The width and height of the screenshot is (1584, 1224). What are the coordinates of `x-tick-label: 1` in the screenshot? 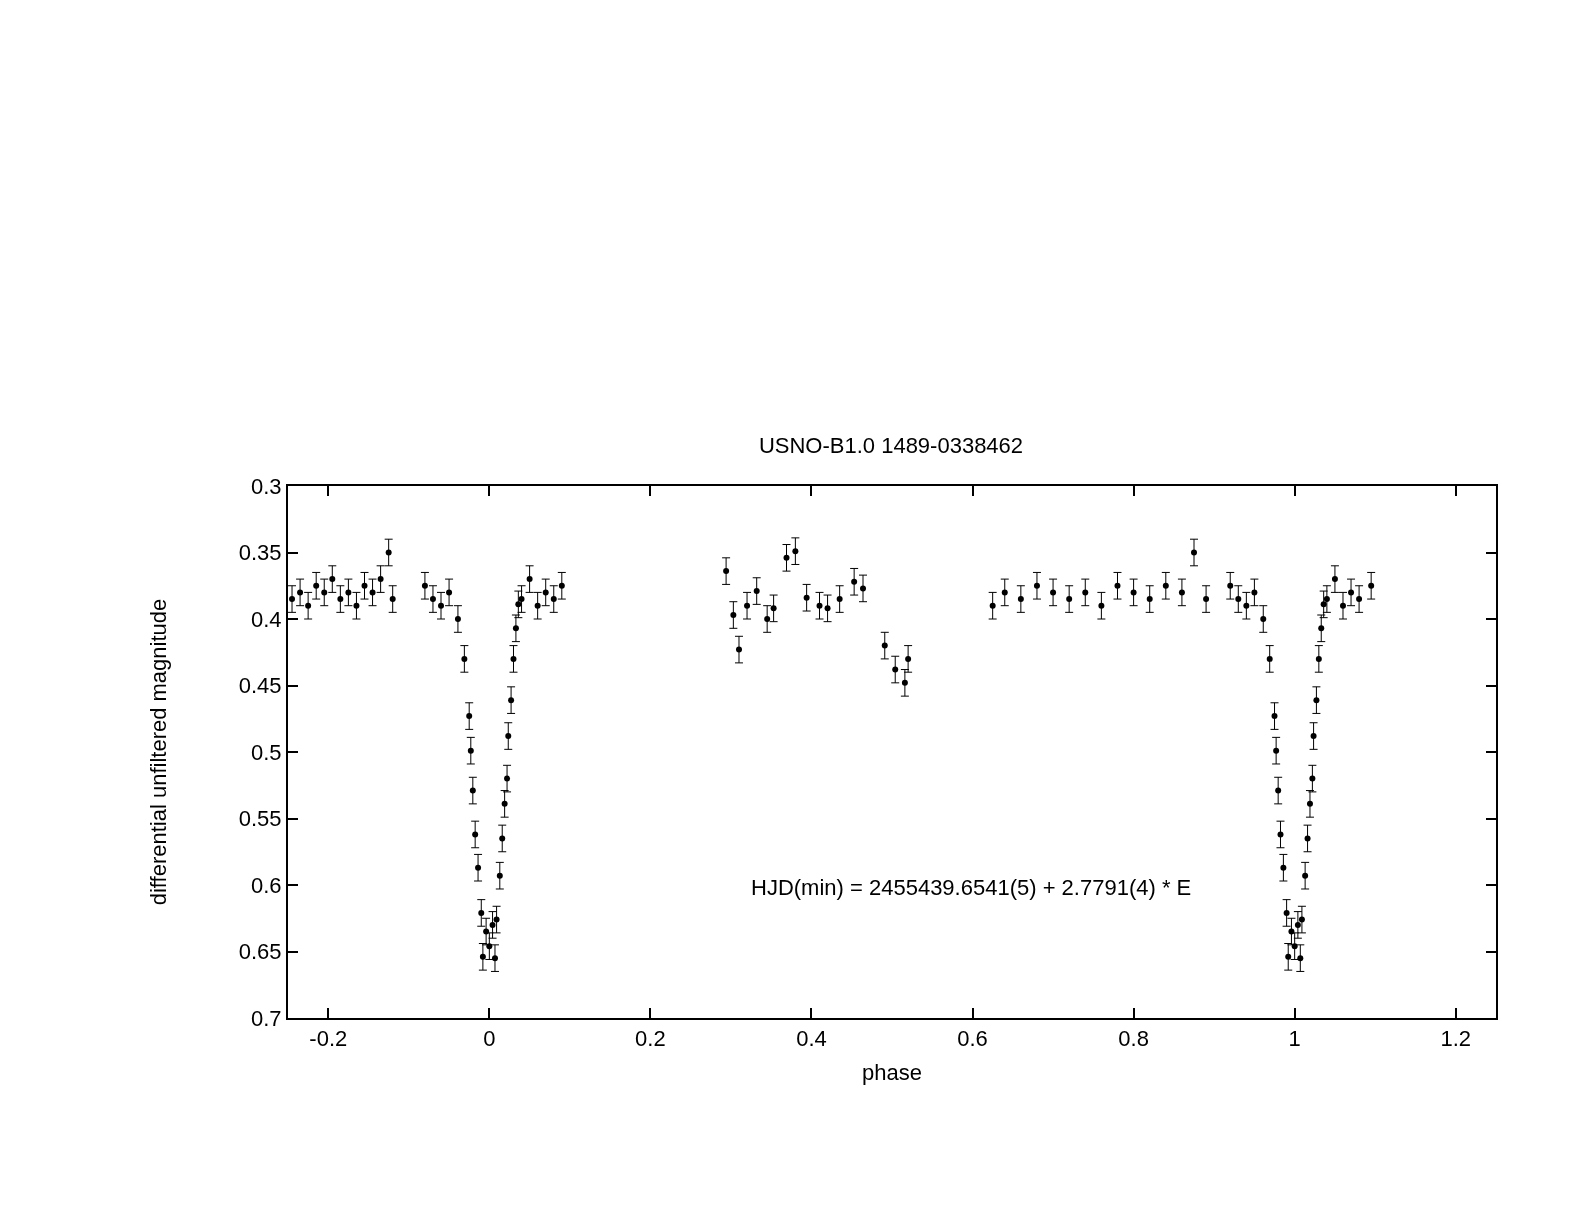 It's located at (1294, 1039).